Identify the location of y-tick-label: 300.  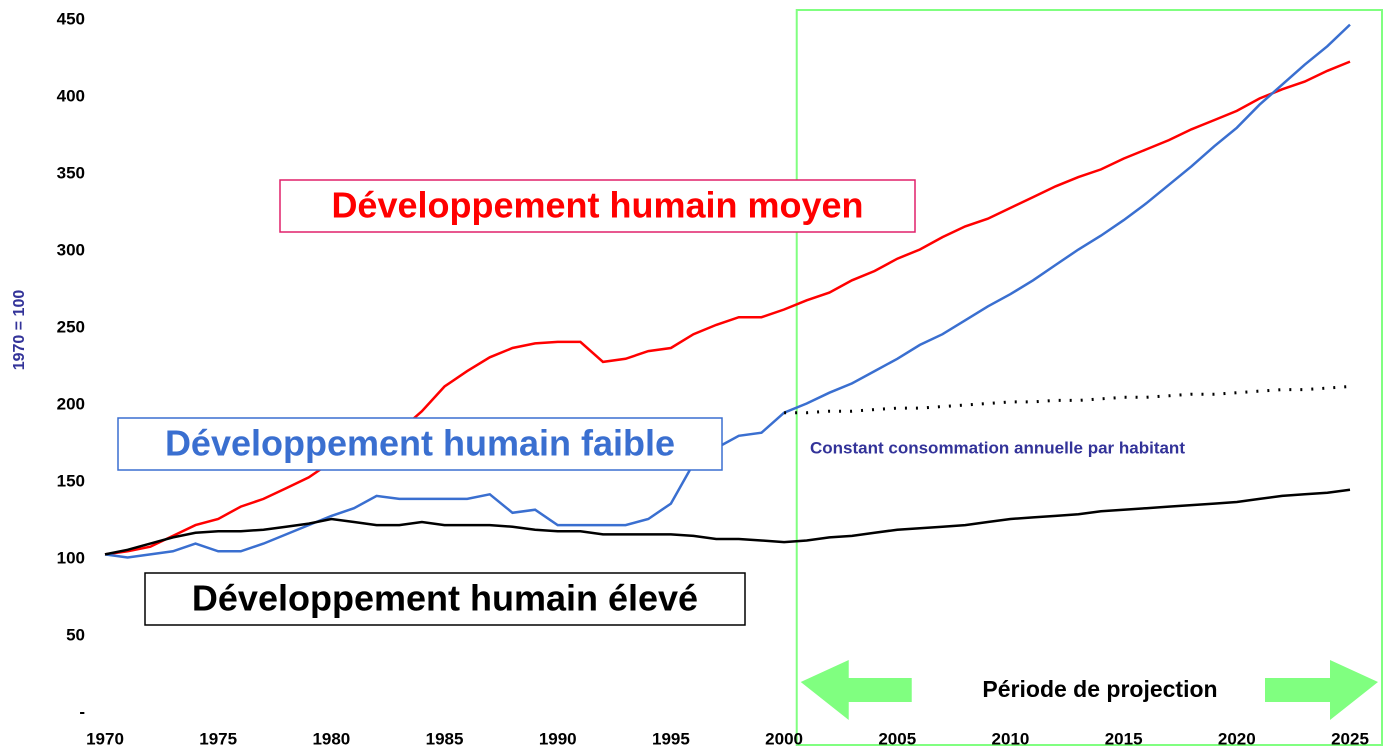
(71, 249).